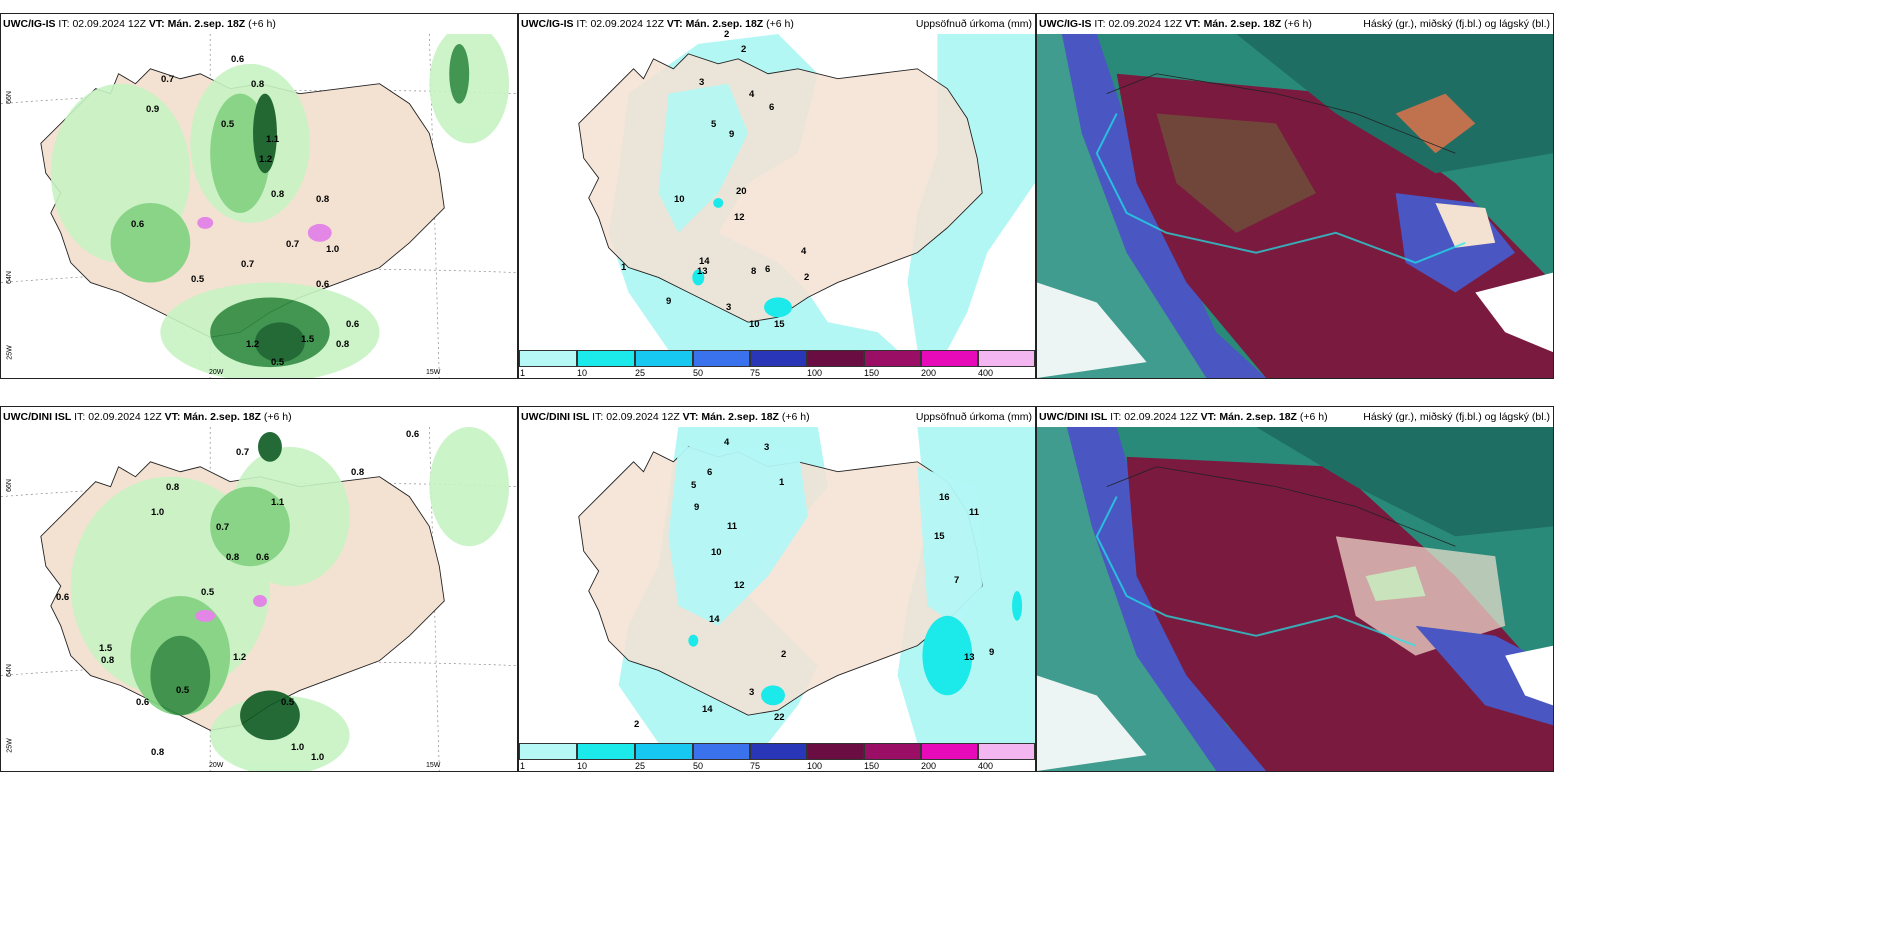 The image size is (1900, 950). I want to click on colorbar-tick: 25, so click(640, 766).